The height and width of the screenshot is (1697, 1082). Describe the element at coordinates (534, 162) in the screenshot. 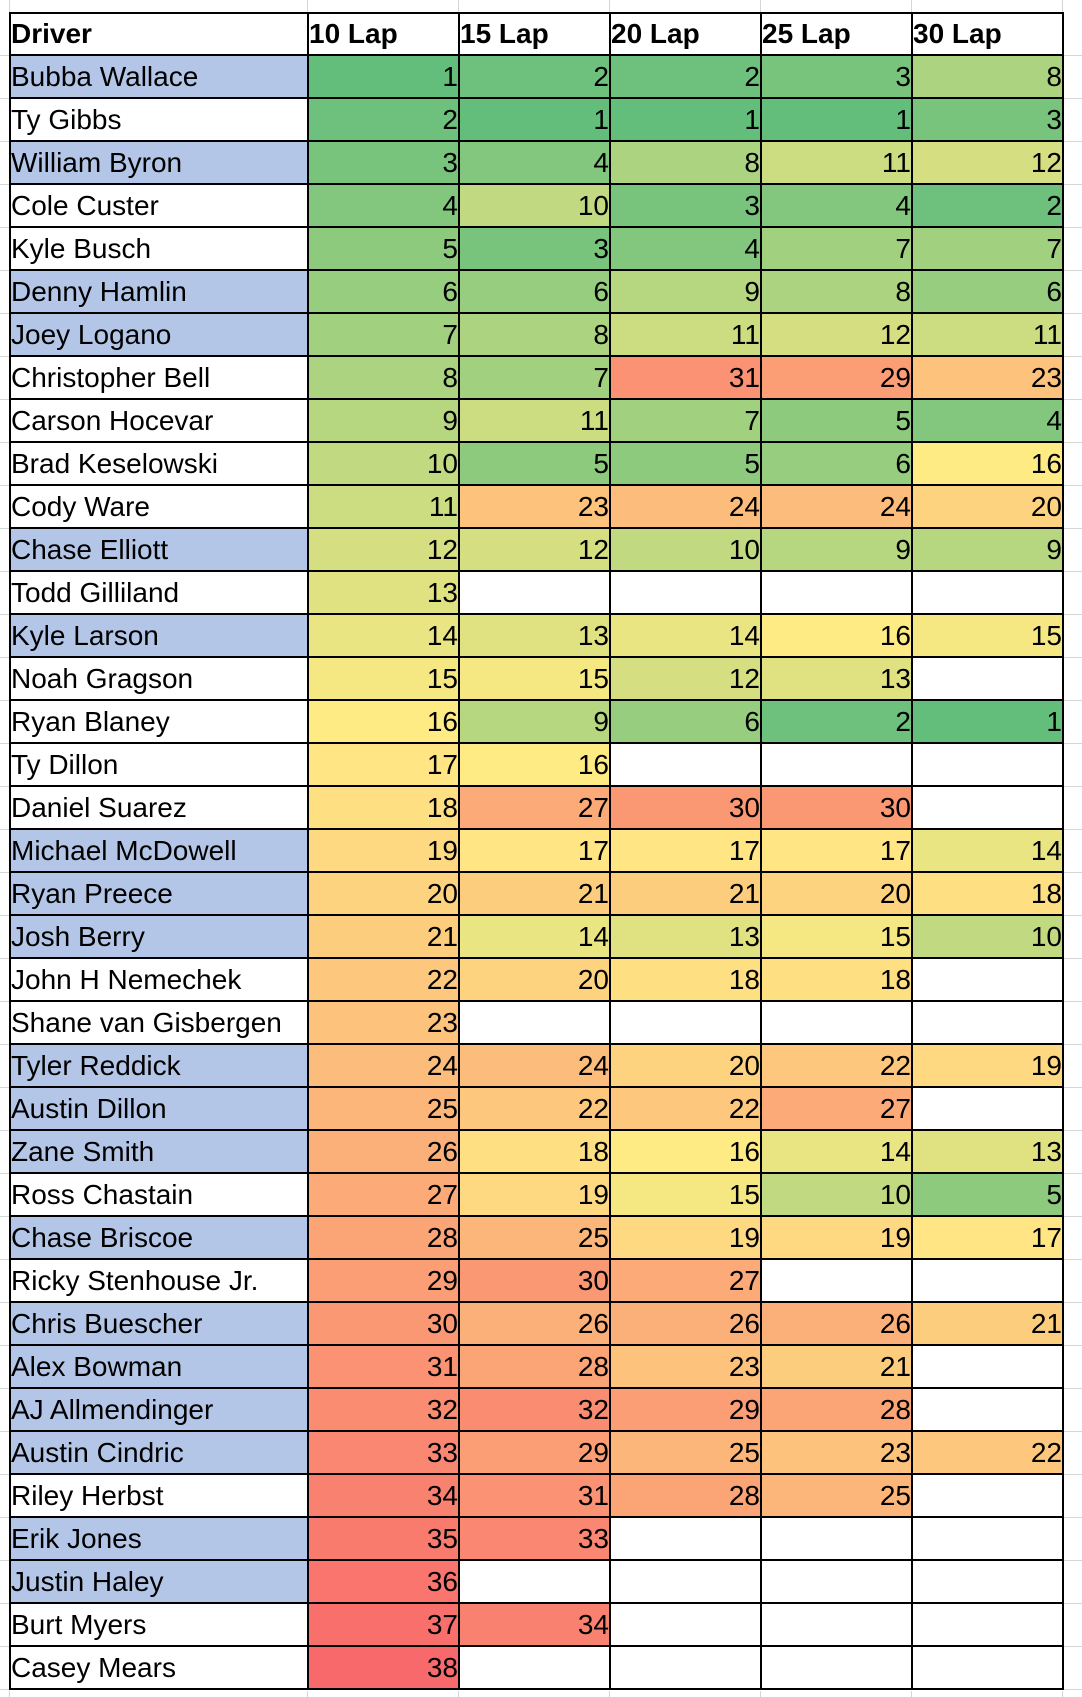

I see `lap-avg-cell: 4` at that location.